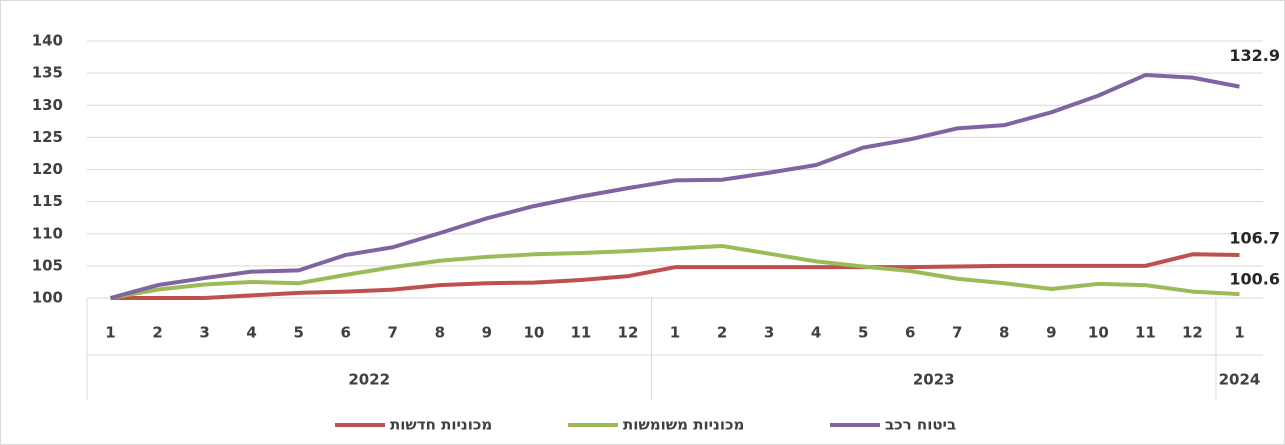 This screenshot has width=1285, height=445. Describe the element at coordinates (47, 233) in the screenshot. I see `y-tick-label: 110` at that location.